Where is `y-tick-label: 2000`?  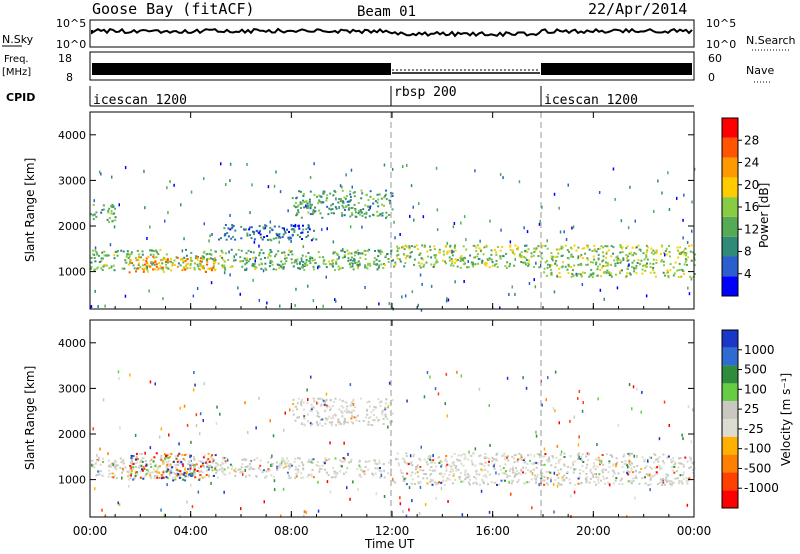
y-tick-label: 2000 is located at coordinates (72, 434).